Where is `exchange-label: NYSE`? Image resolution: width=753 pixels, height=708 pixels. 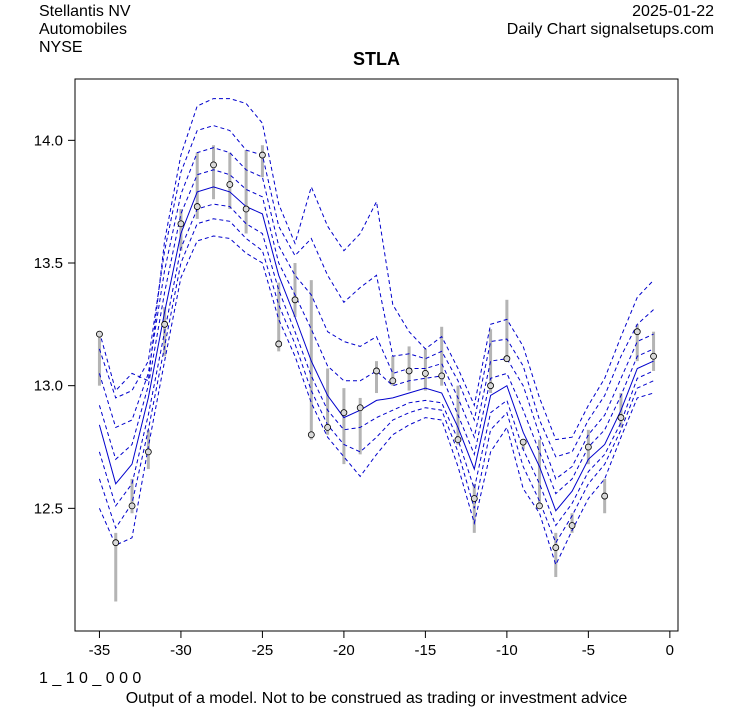 exchange-label: NYSE is located at coordinates (61, 47).